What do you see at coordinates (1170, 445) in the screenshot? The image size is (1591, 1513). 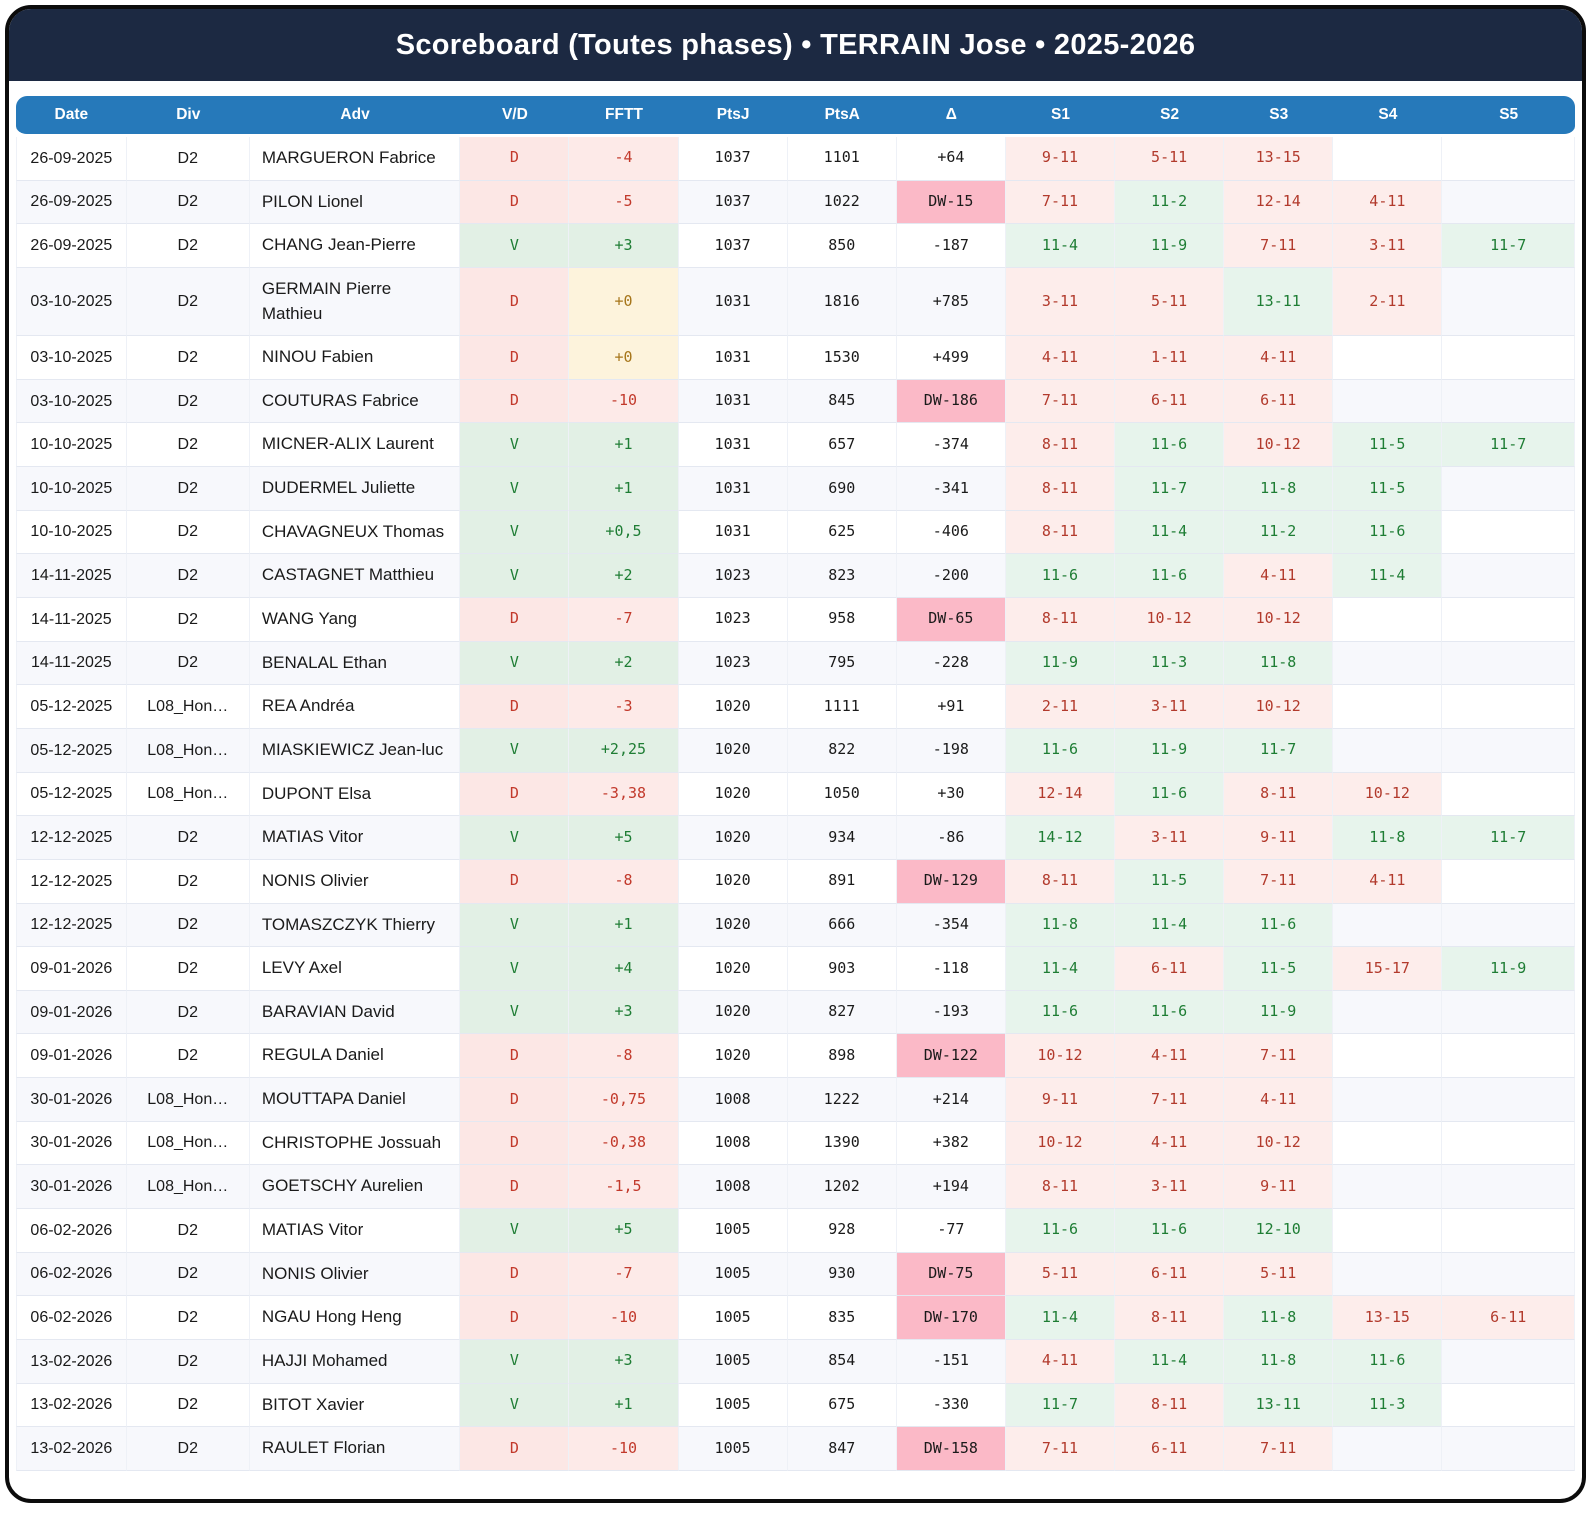 I see `cell-s2: 11-6` at bounding box center [1170, 445].